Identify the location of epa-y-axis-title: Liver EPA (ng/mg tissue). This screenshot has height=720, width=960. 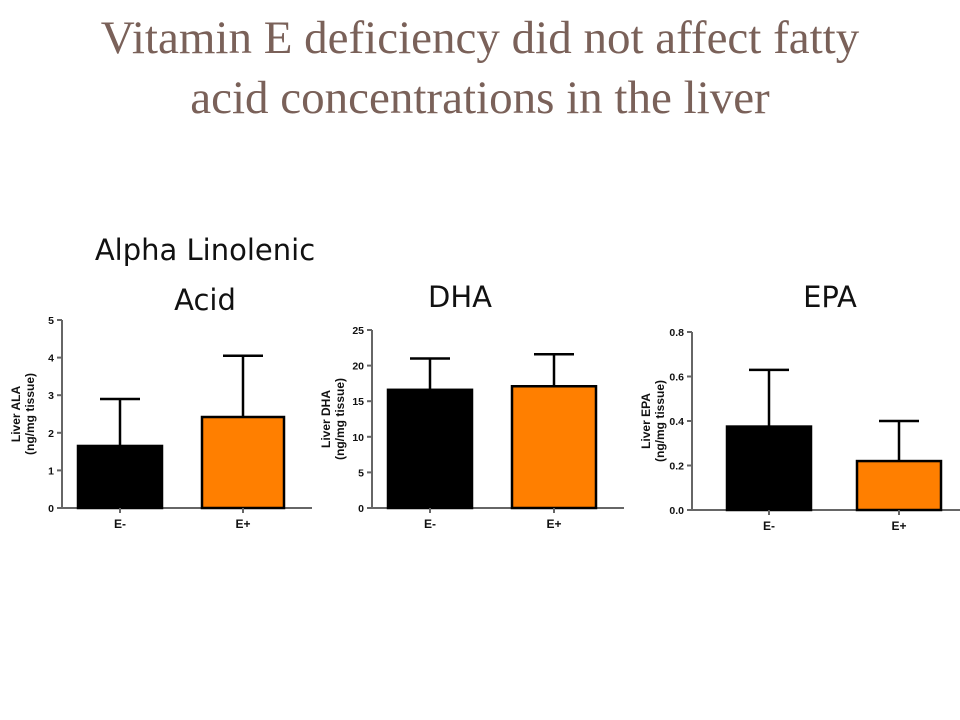
(653, 421).